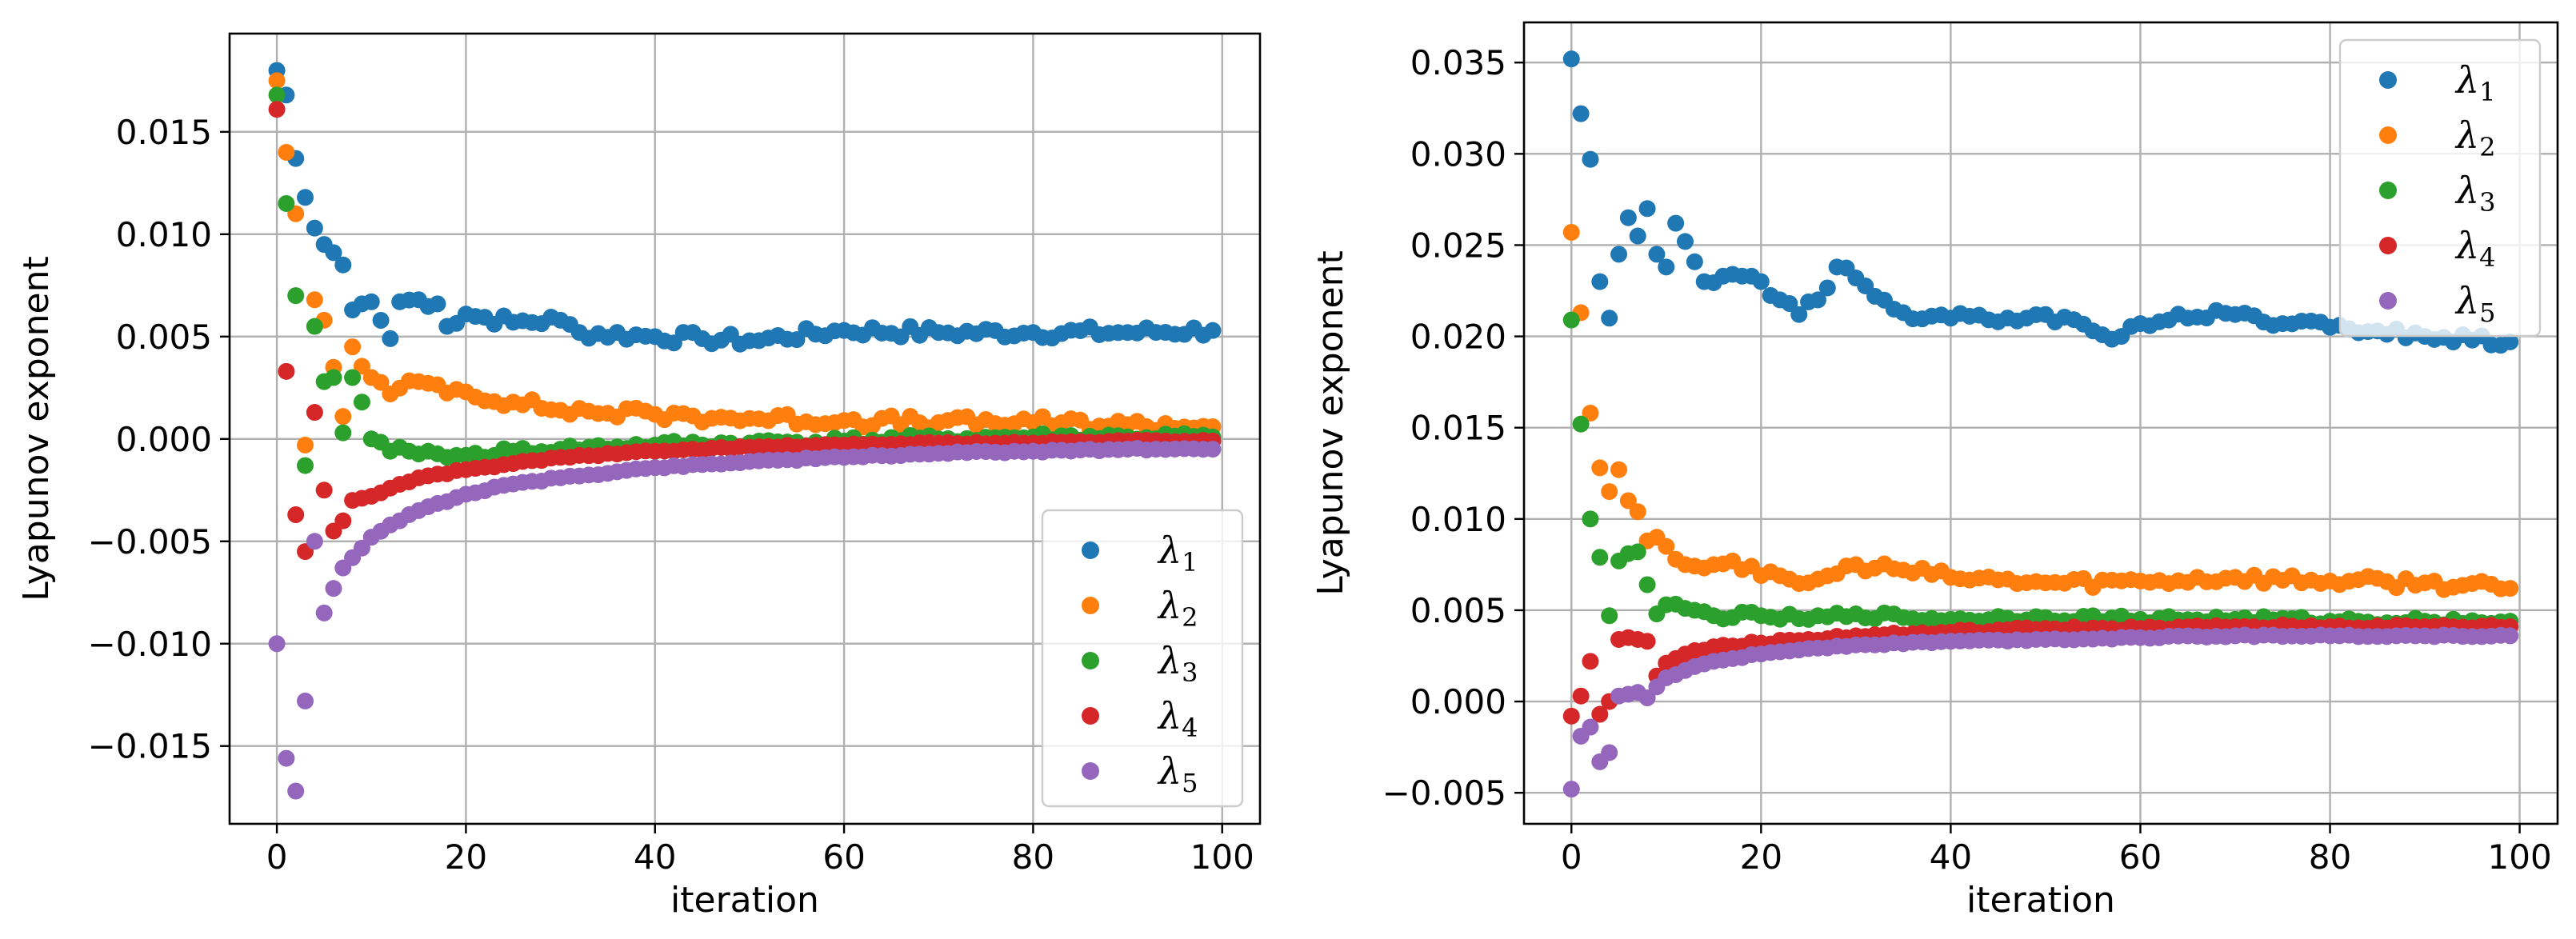 This screenshot has width=2576, height=939. What do you see at coordinates (164, 132) in the screenshot?
I see `y-tick-label: 0.015` at bounding box center [164, 132].